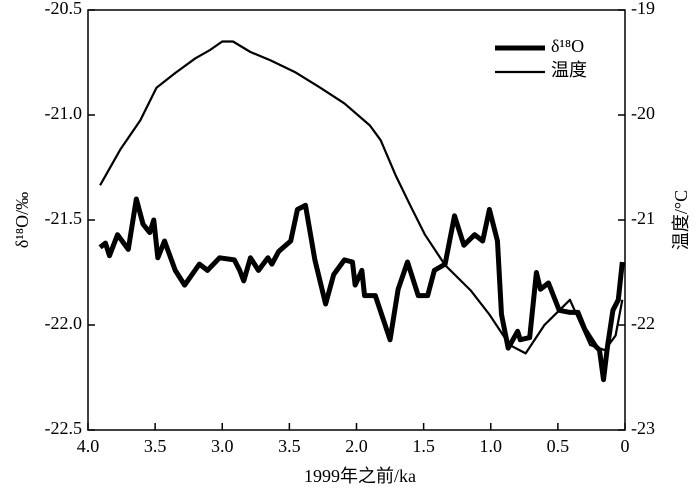 The height and width of the screenshot is (495, 700). I want to click on x-tick-label: 1.5, so click(423, 446).